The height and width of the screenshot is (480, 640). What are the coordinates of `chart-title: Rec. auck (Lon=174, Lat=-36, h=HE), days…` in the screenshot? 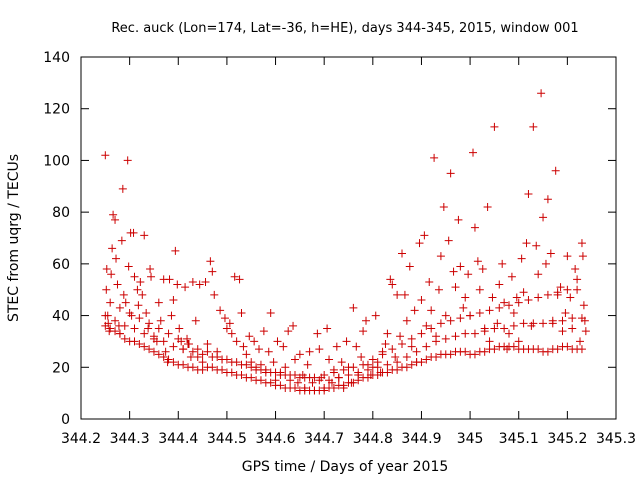 It's located at (344, 28).